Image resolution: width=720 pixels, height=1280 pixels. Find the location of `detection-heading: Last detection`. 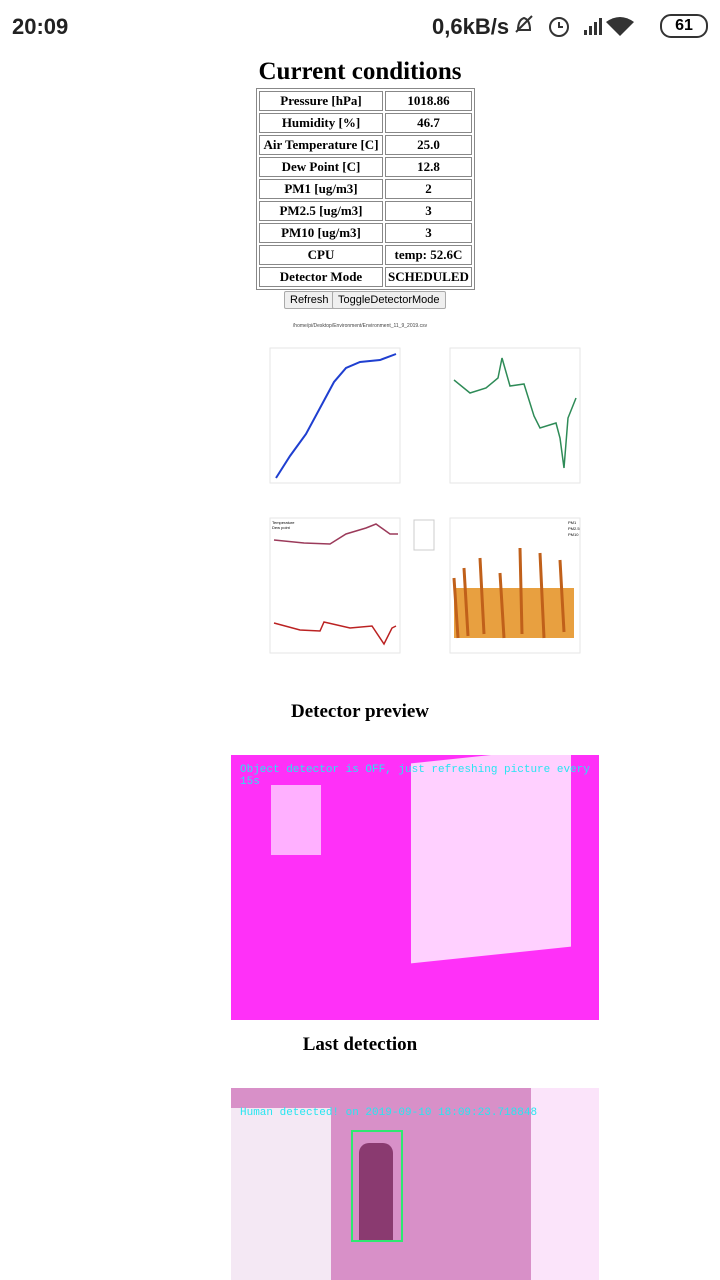

detection-heading: Last detection is located at coordinates (360, 1044).